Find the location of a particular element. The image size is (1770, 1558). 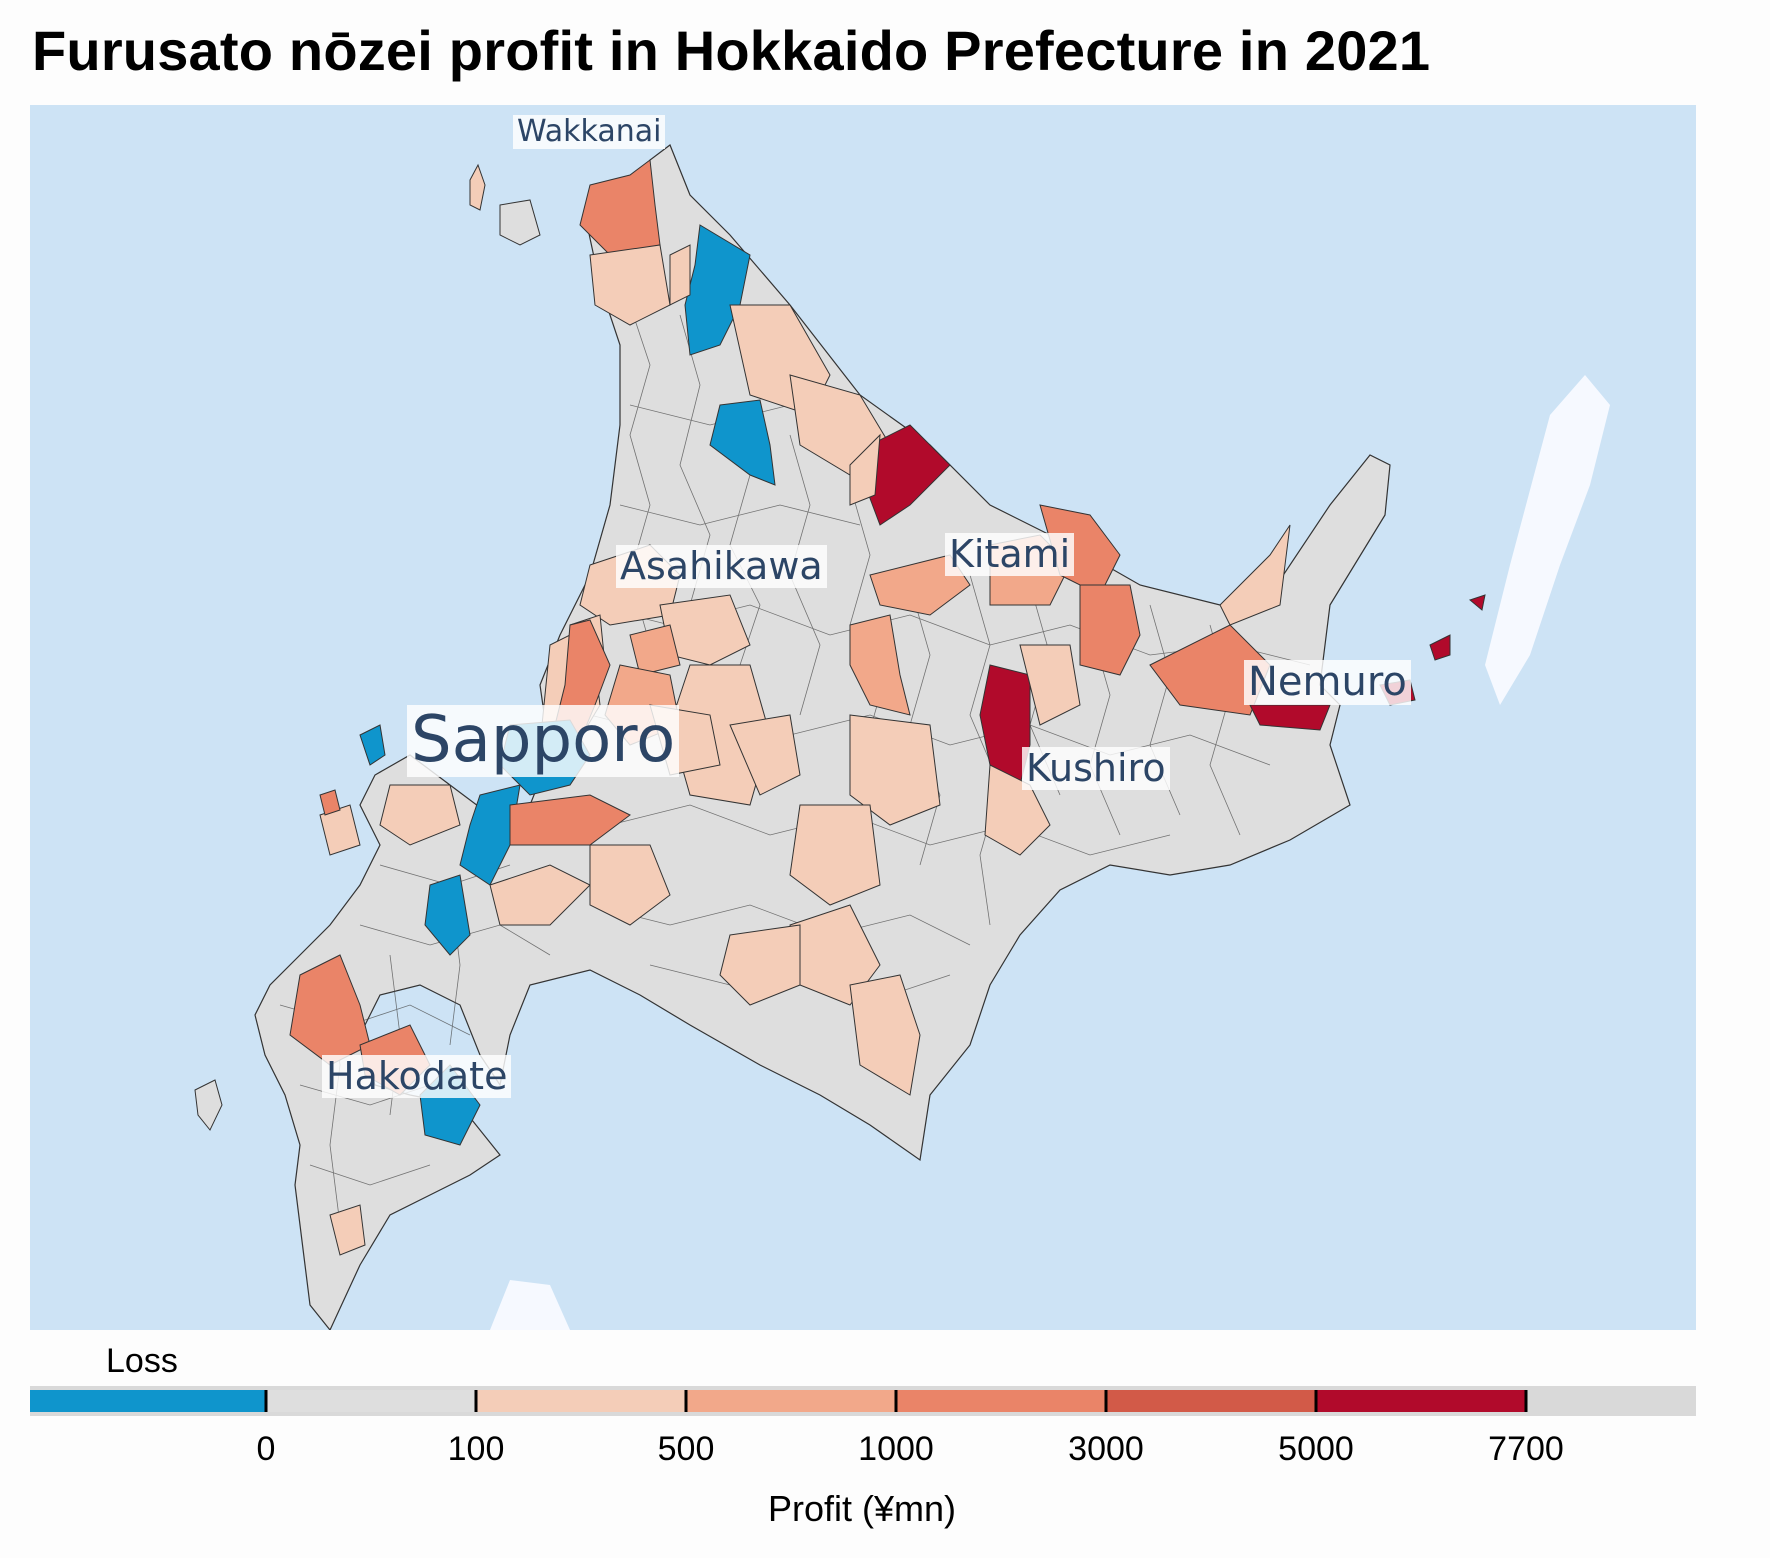

legend-tick-3000: 3000 is located at coordinates (1106, 1449).